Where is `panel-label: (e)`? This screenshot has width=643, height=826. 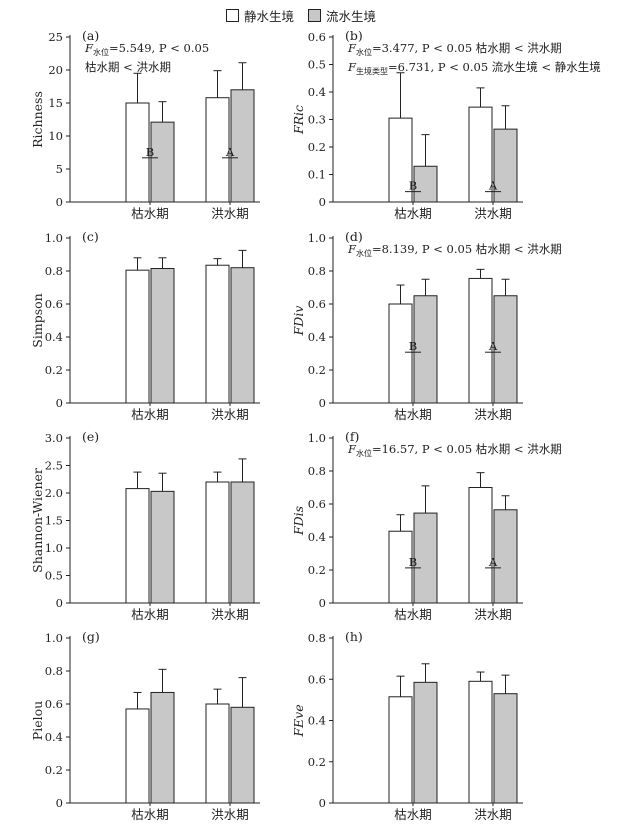
panel-label: (e) is located at coordinates (90, 436).